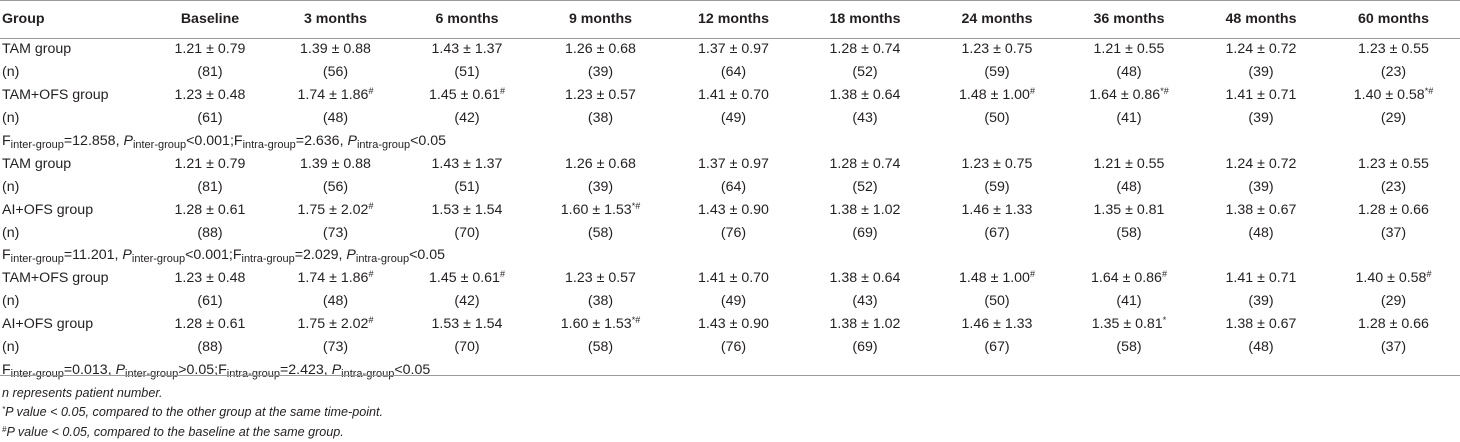 The image size is (1460, 442). What do you see at coordinates (865, 301) in the screenshot?
I see `cell-value: (43)` at bounding box center [865, 301].